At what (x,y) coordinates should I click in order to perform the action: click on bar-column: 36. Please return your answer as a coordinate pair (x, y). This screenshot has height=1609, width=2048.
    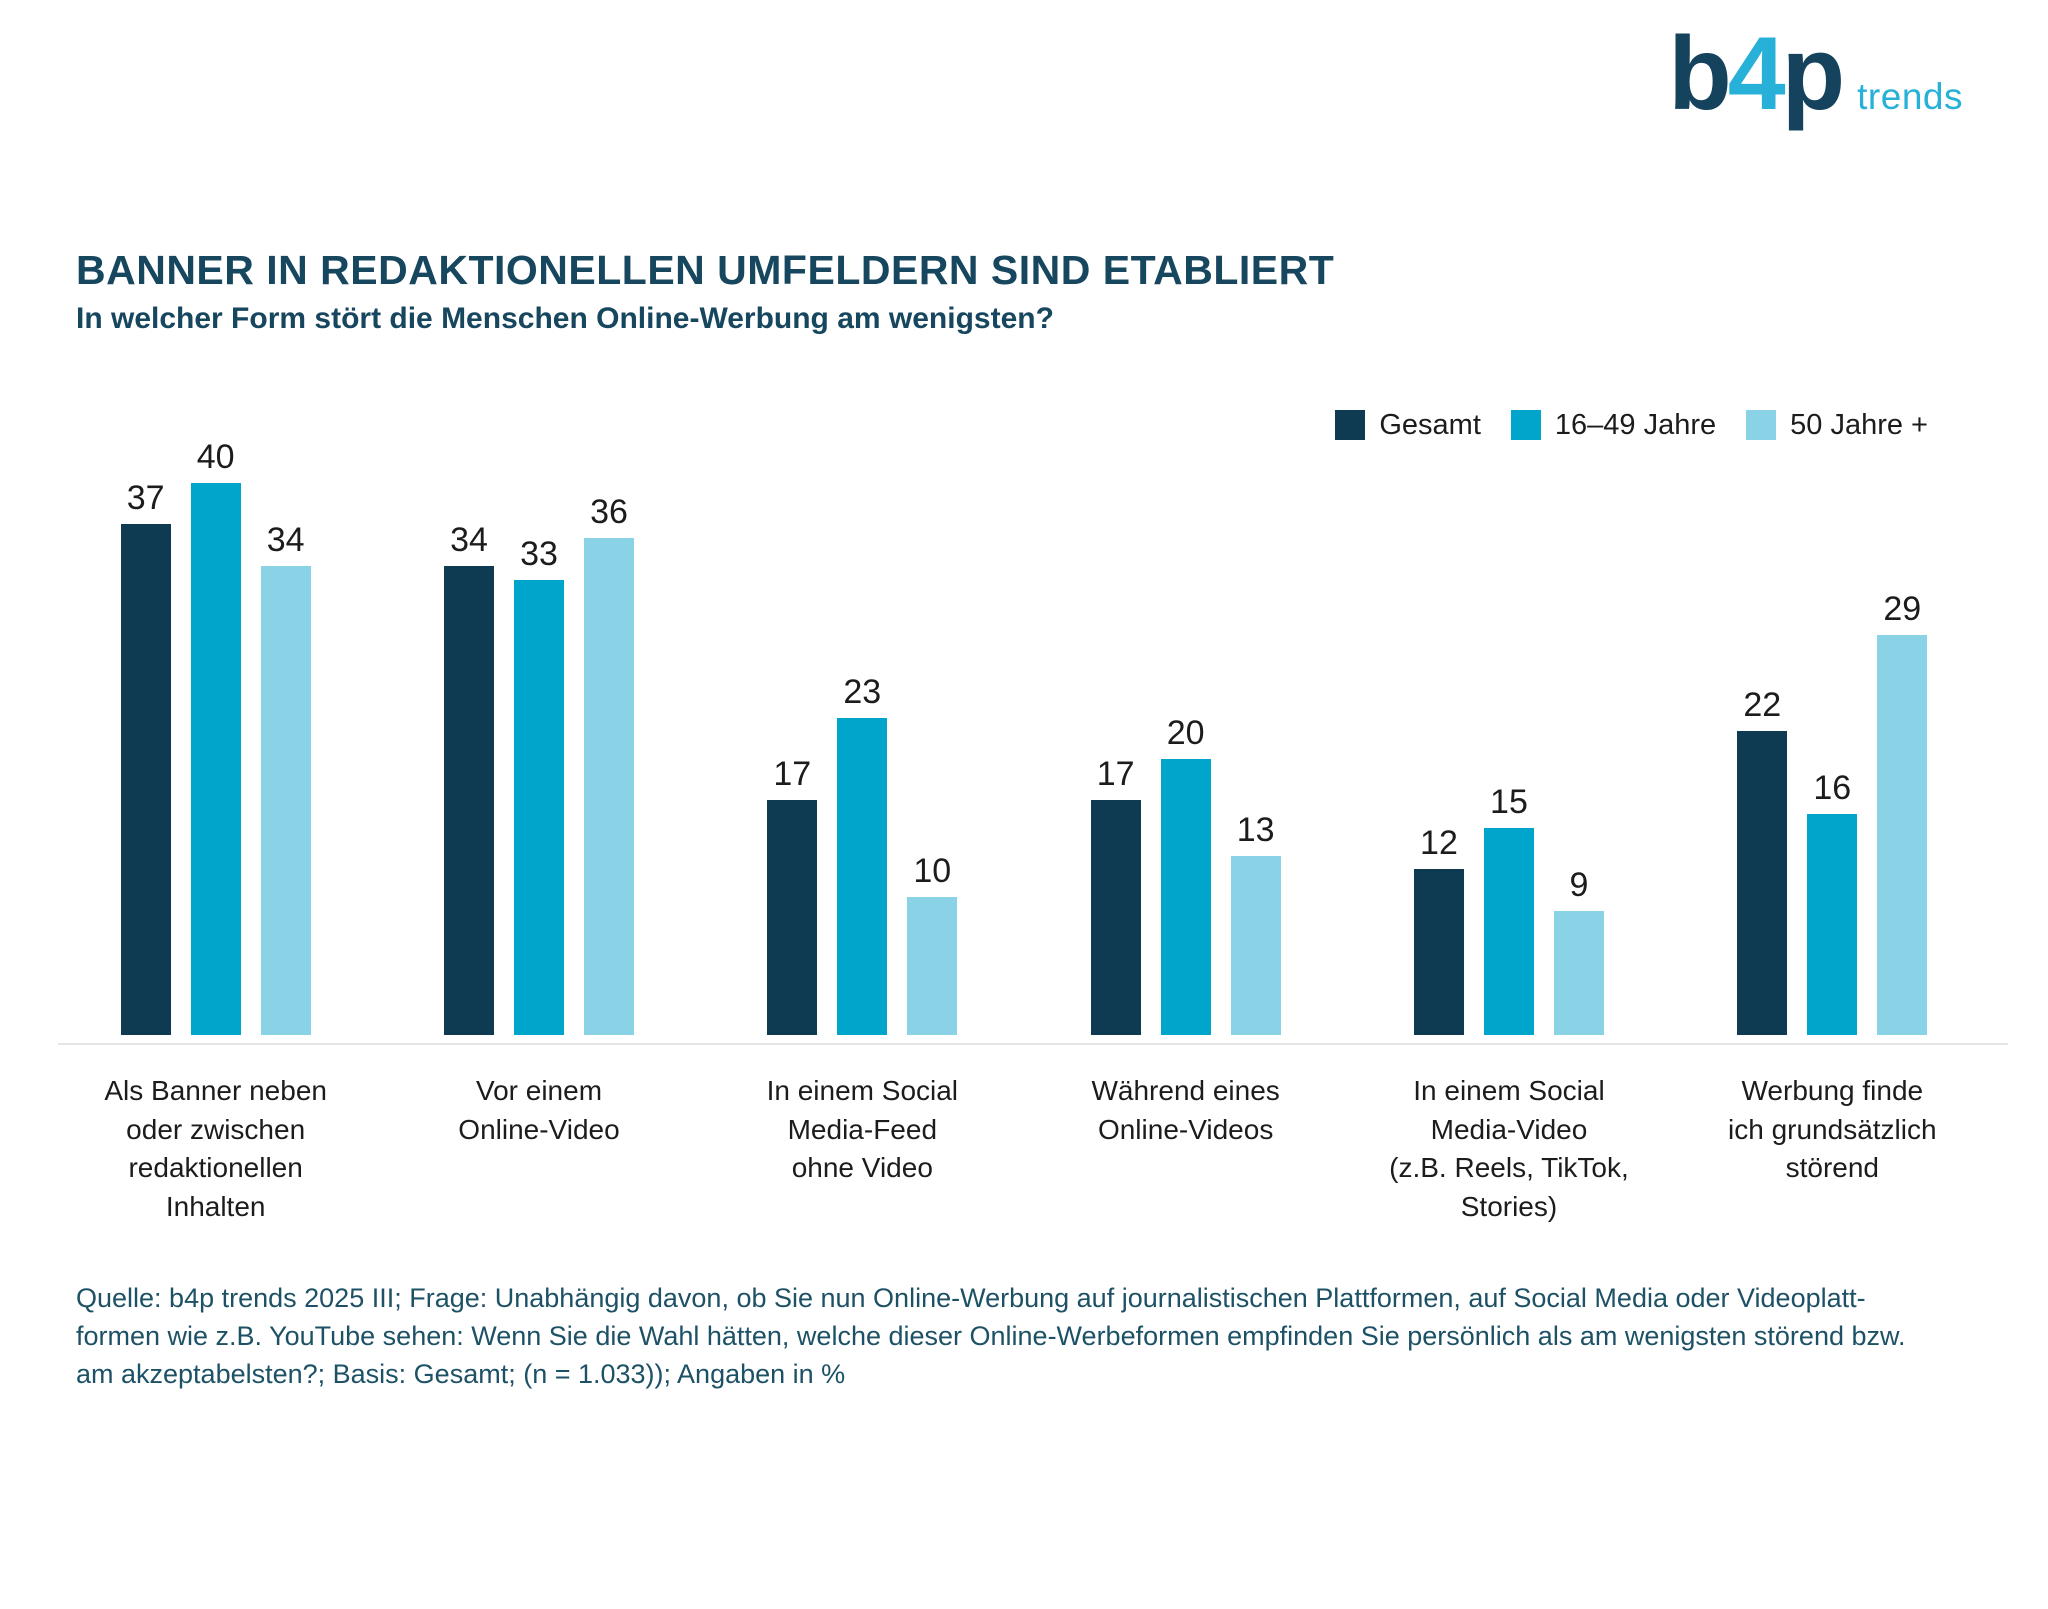
    Looking at the image, I should click on (608, 764).